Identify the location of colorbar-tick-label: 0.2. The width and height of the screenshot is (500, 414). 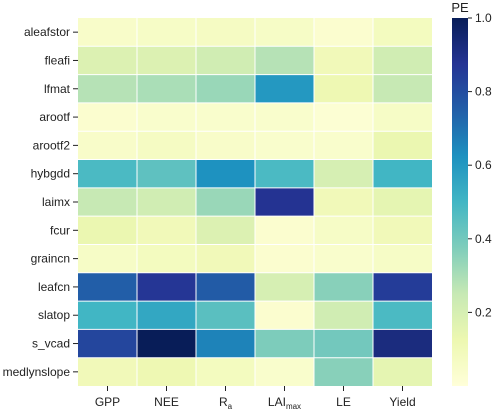
(483, 312).